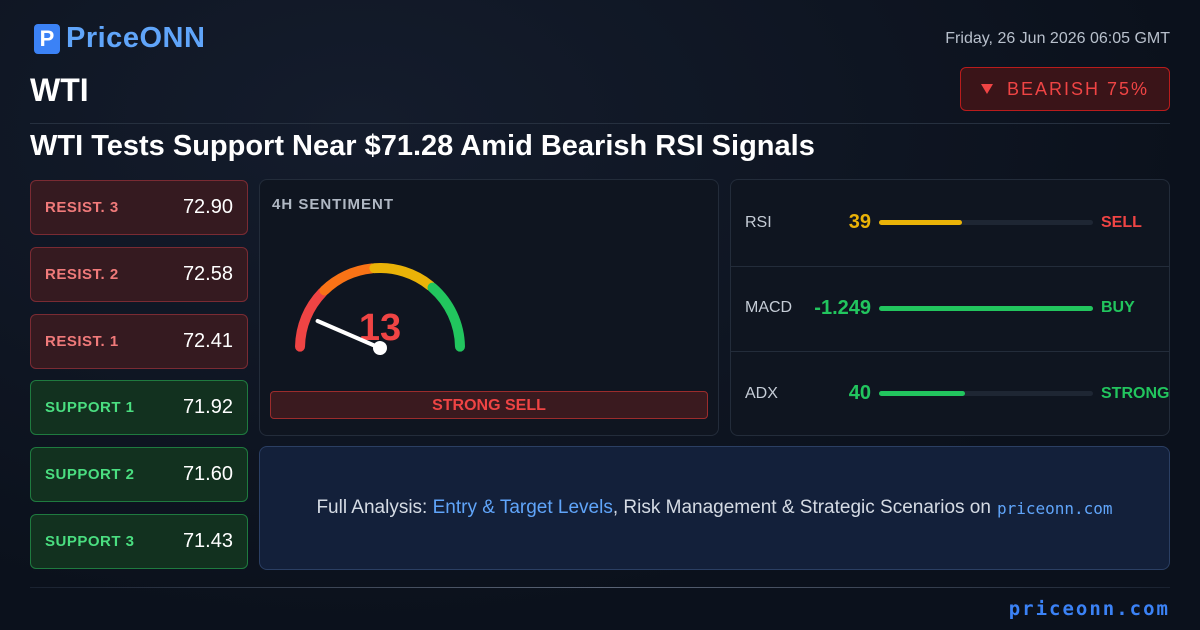 This screenshot has width=1200, height=630. I want to click on sentiment-badge: BEARISH 75%, so click(1065, 89).